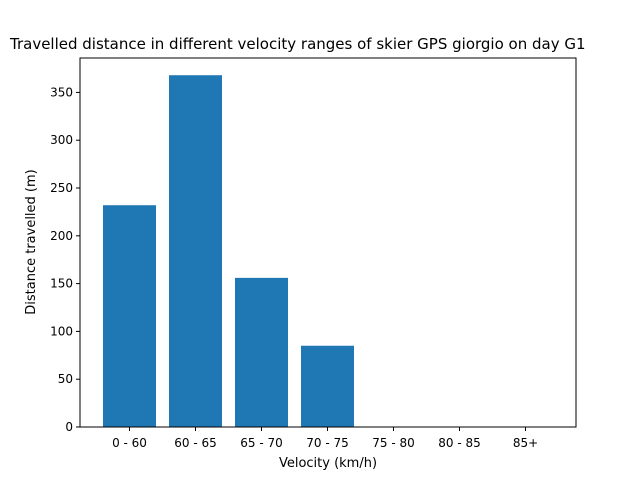  I want to click on y-tick-label: 250, so click(61, 188).